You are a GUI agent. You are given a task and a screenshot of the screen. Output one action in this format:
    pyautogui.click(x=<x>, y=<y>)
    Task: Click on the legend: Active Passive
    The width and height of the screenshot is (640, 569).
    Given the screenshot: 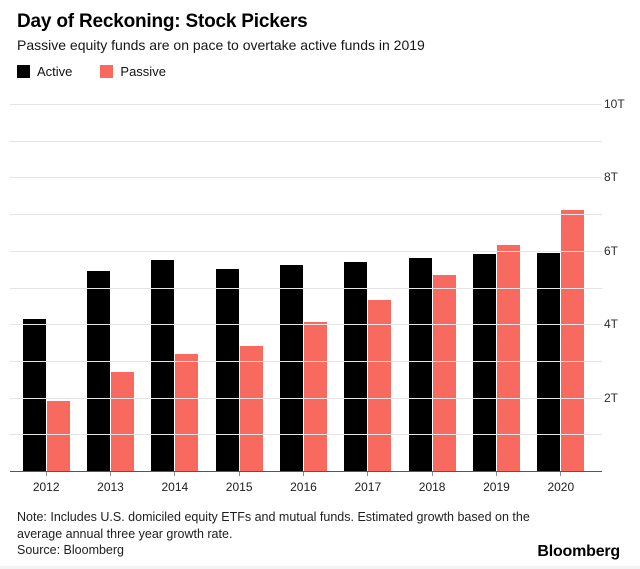 What is the action you would take?
    pyautogui.click(x=91, y=71)
    